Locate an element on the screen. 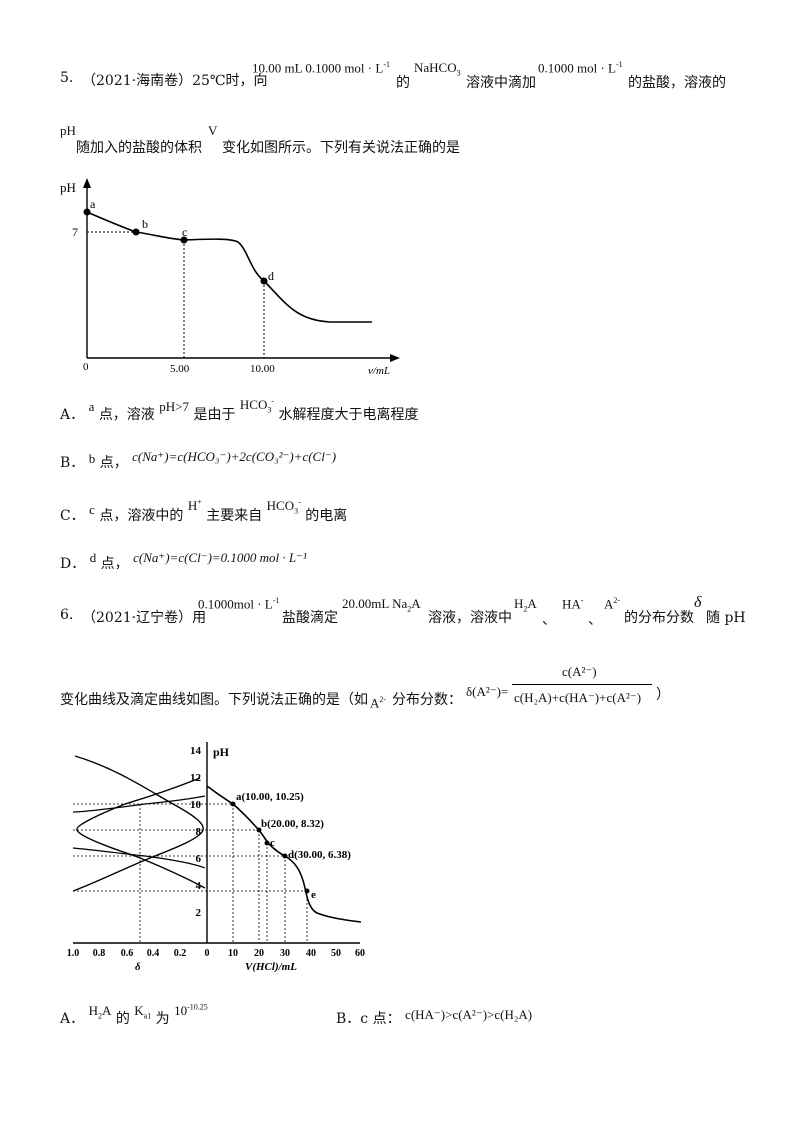 The width and height of the screenshot is (800, 1132). q6-frac-bar is located at coordinates (582, 684).